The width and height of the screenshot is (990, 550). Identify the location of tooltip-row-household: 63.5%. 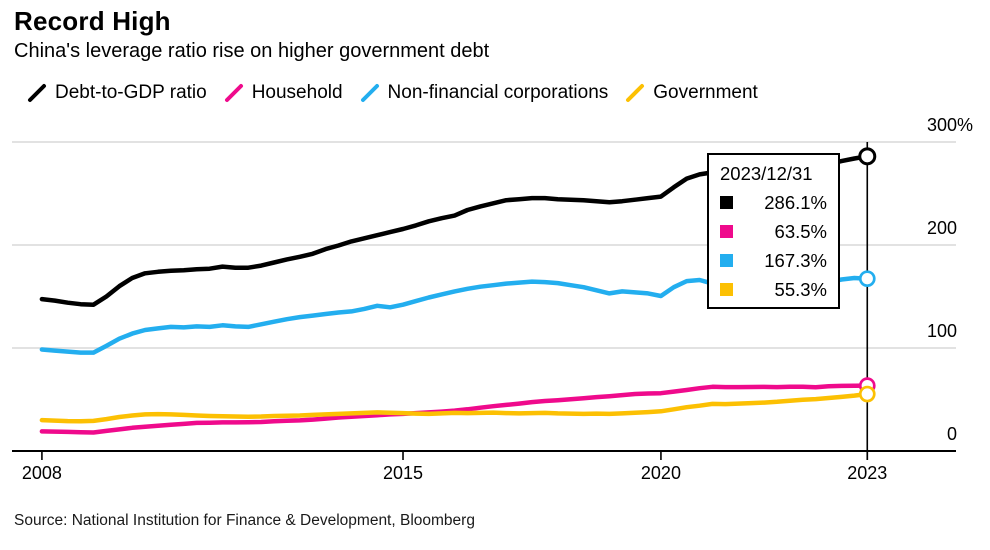
(773, 231).